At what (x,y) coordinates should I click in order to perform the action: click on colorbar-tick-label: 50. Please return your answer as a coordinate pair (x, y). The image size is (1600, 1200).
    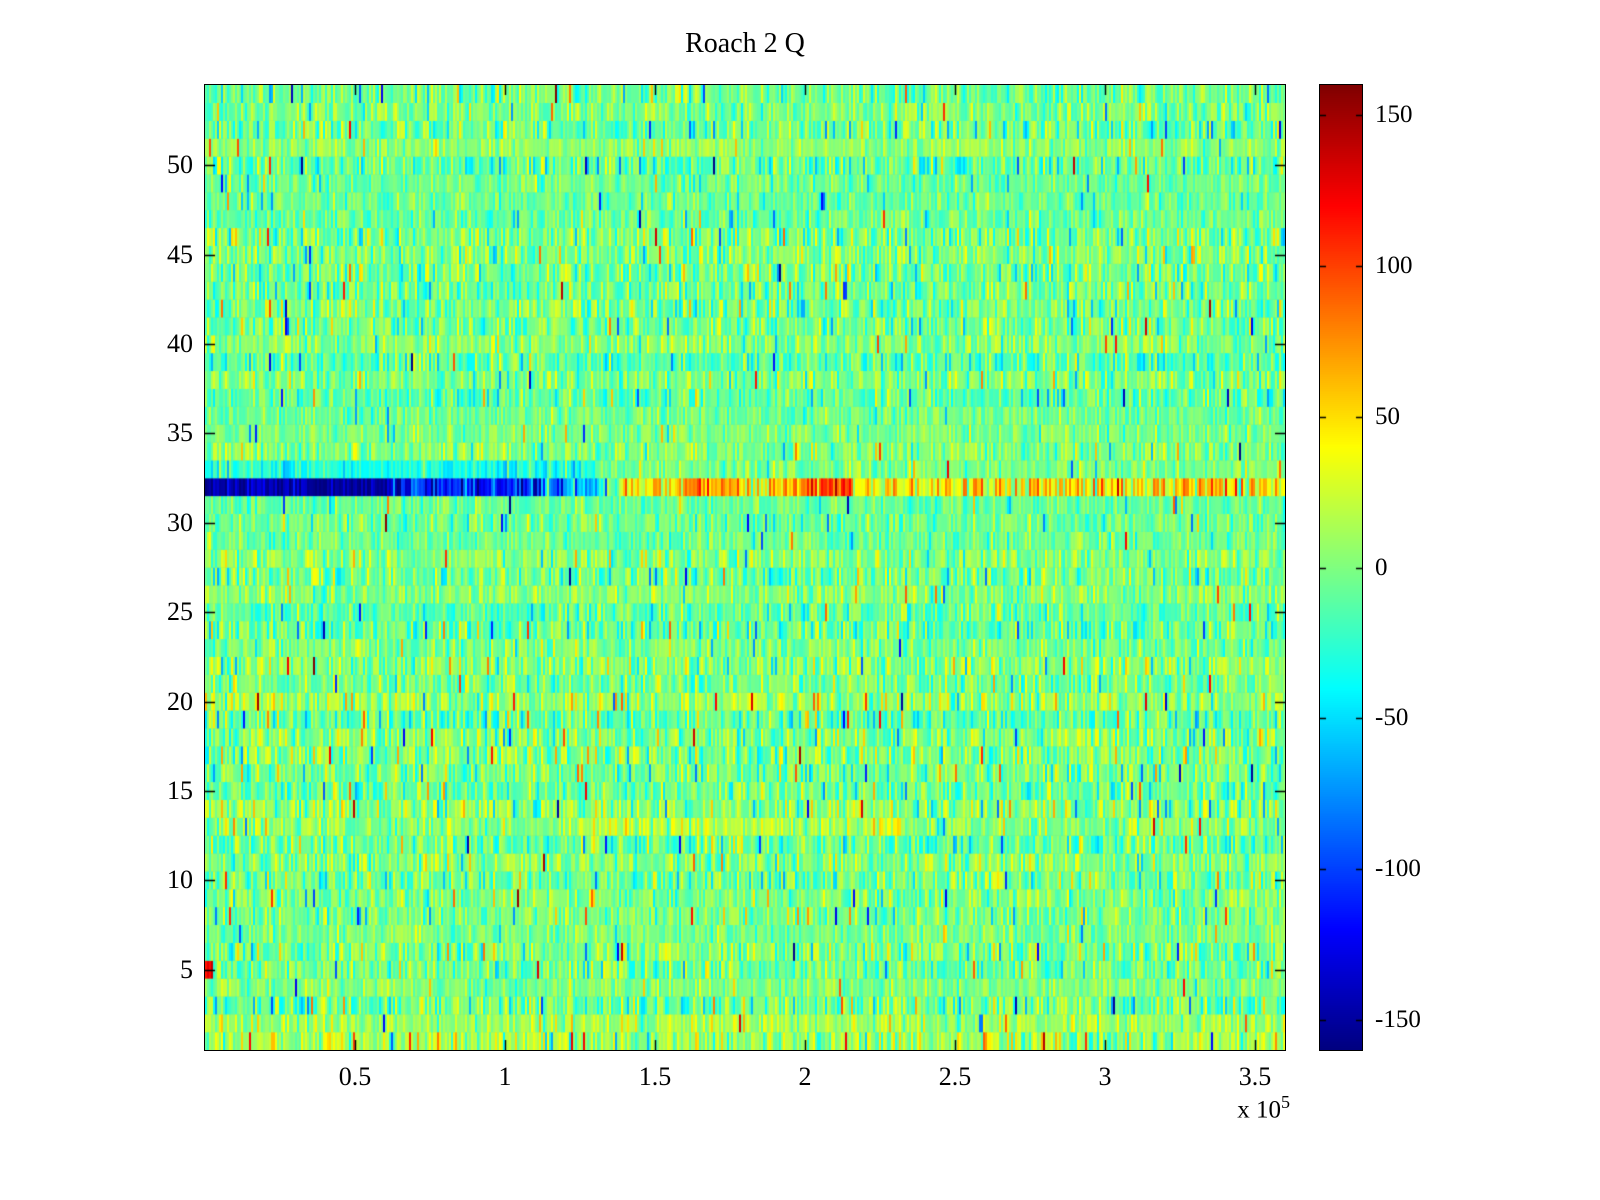
    Looking at the image, I should click on (1387, 416).